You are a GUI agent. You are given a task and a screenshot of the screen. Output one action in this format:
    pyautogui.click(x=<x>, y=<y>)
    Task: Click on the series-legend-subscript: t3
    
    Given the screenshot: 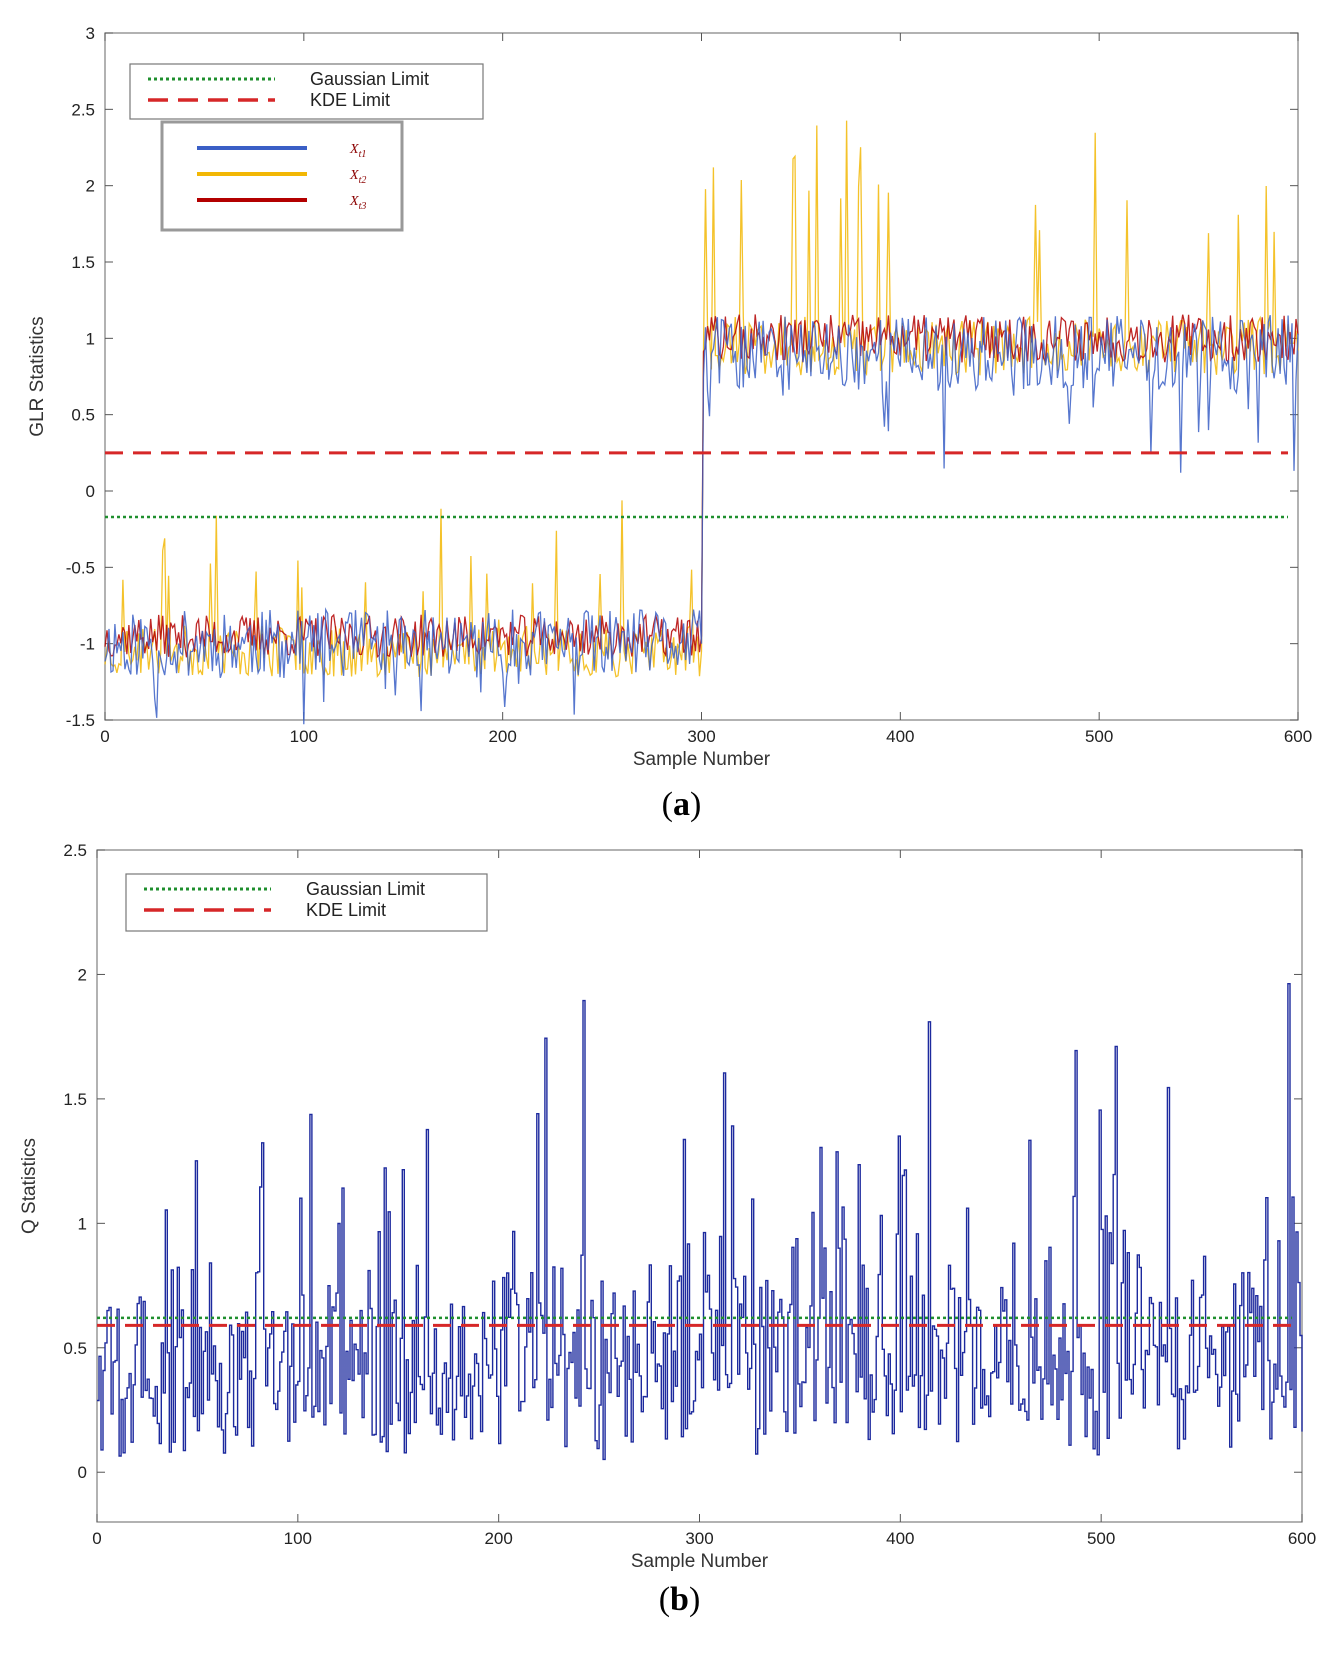 What is the action you would take?
    pyautogui.click(x=363, y=206)
    